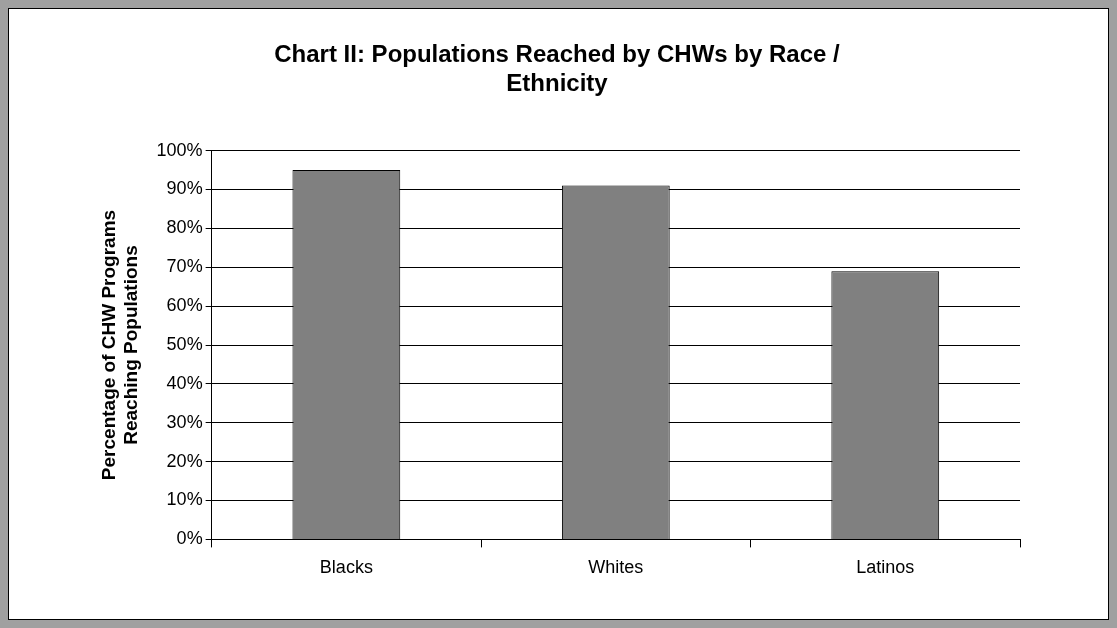 This screenshot has width=1117, height=628. What do you see at coordinates (184, 460) in the screenshot?
I see `y-tick-label: 20%` at bounding box center [184, 460].